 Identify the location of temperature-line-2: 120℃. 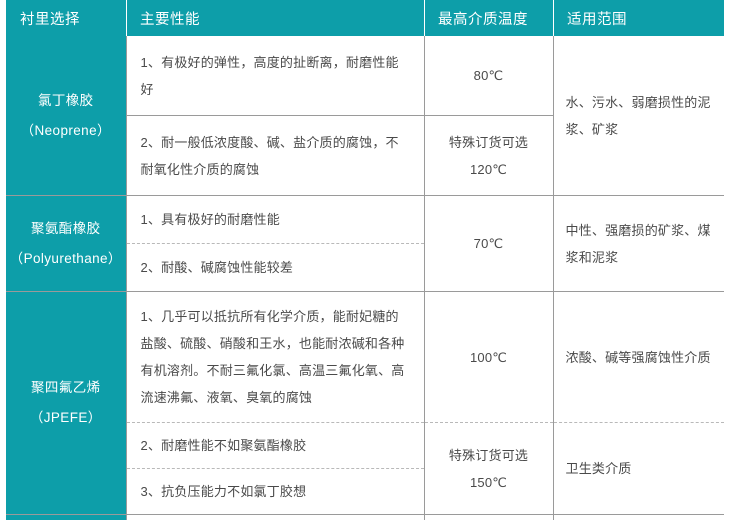
(488, 169).